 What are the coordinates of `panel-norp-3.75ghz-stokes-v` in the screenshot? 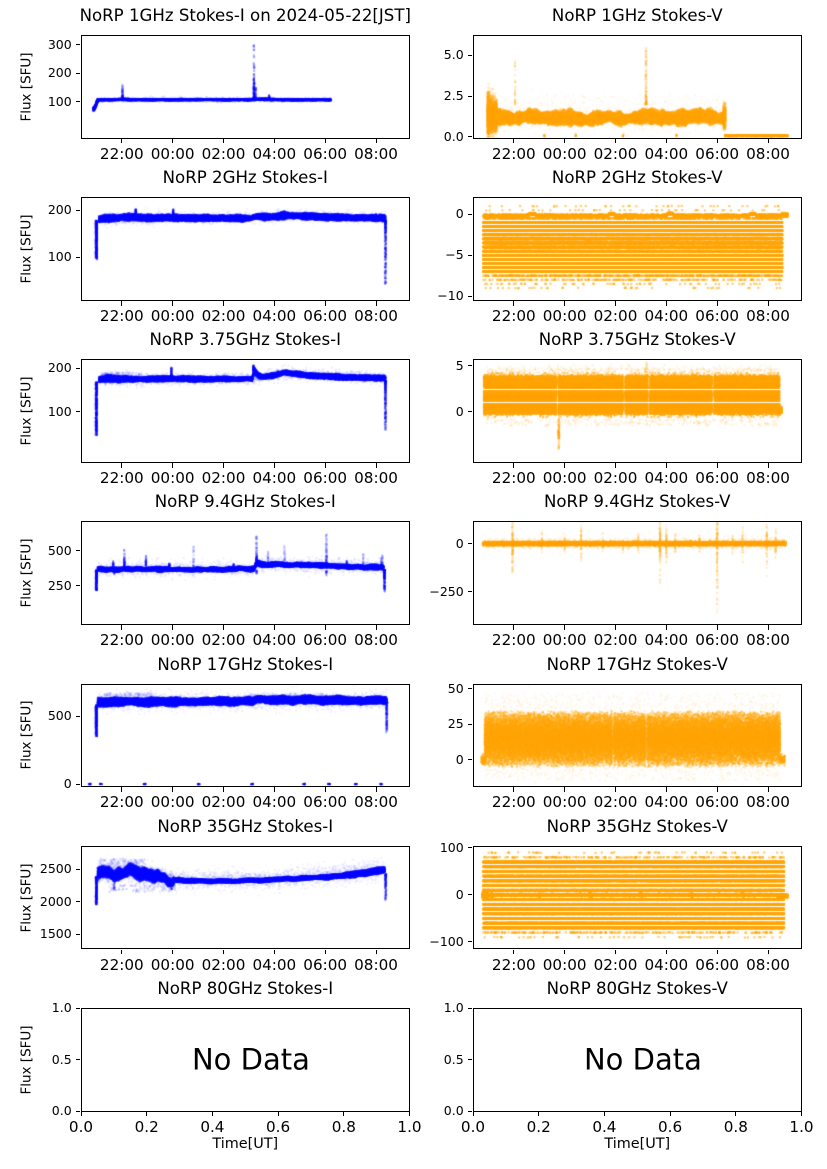 It's located at (637, 411).